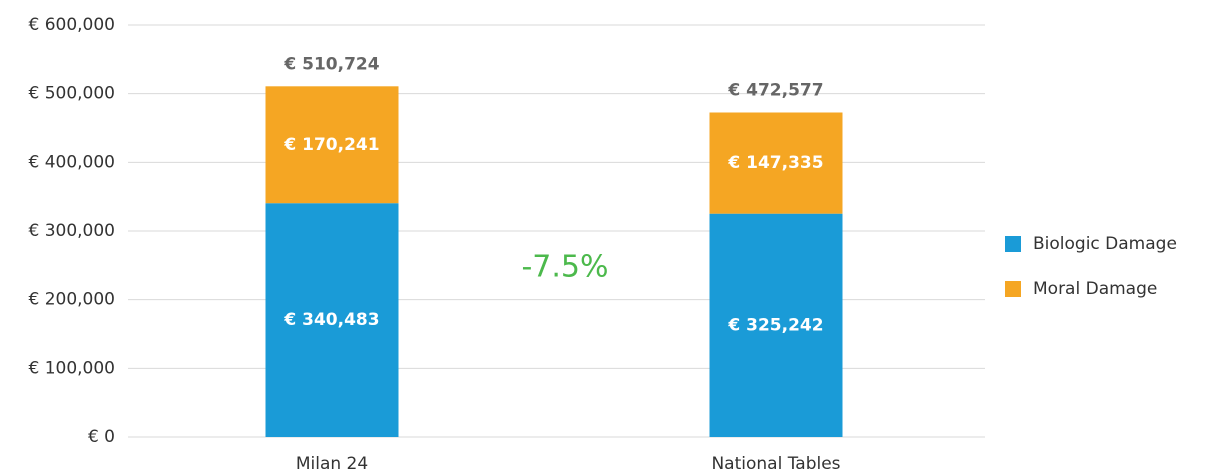  What do you see at coordinates (1105, 244) in the screenshot?
I see `legend-label: Biologic Damage` at bounding box center [1105, 244].